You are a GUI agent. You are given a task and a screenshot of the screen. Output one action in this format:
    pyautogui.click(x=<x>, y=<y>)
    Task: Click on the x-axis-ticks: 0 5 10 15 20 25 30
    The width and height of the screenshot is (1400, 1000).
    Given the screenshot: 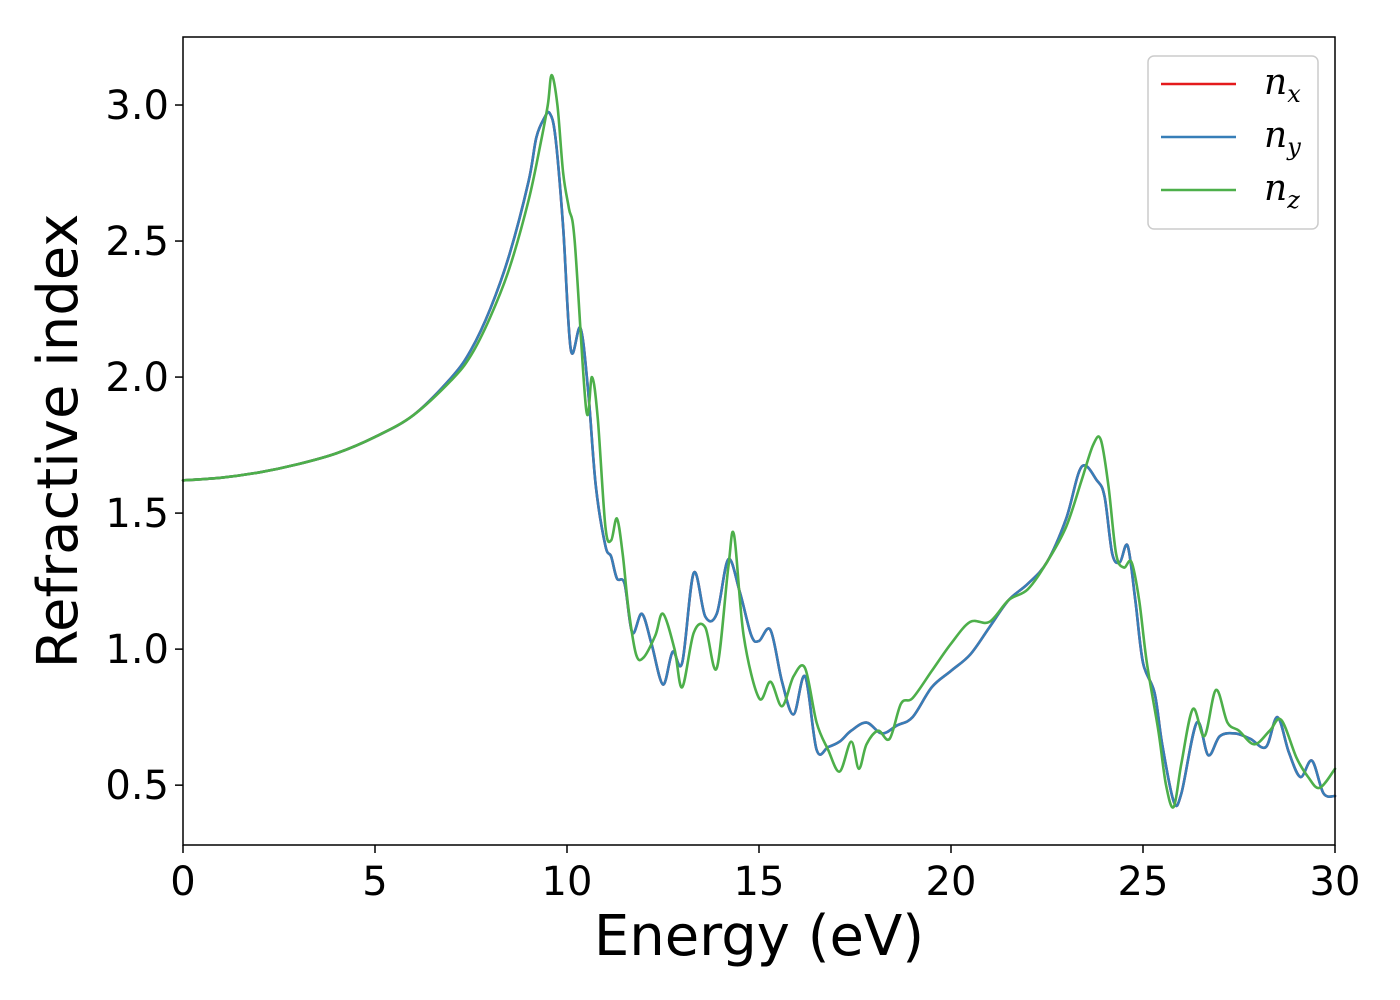 What is the action you would take?
    pyautogui.click(x=765, y=875)
    